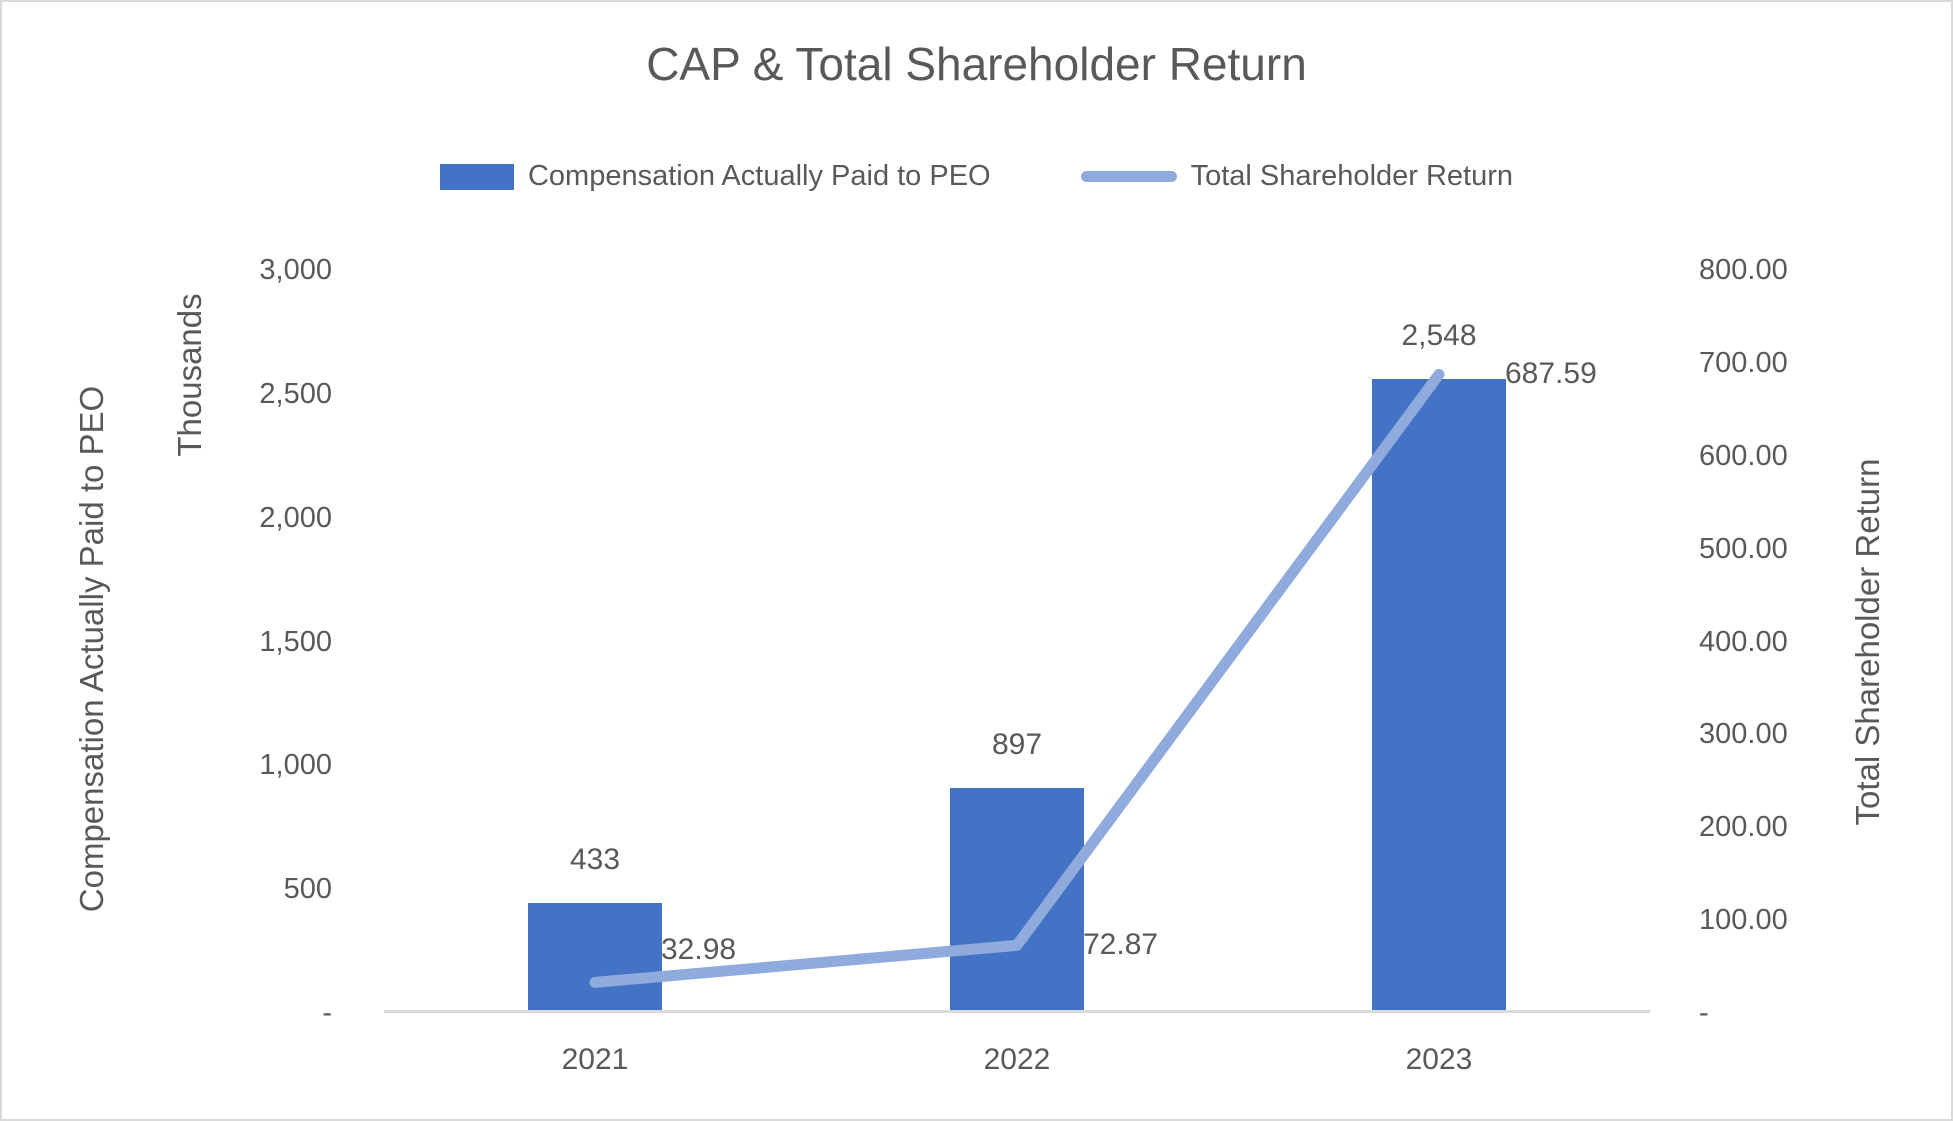 The height and width of the screenshot is (1121, 1953). I want to click on bar-value-label: 2,548, so click(1439, 335).